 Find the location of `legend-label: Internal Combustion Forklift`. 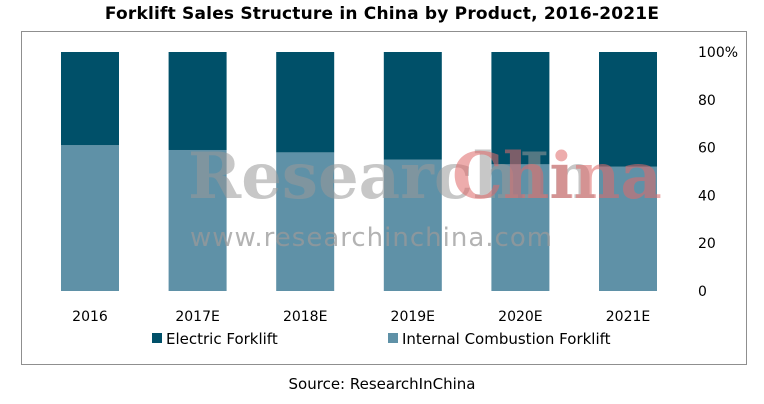

legend-label: Internal Combustion Forklift is located at coordinates (506, 339).